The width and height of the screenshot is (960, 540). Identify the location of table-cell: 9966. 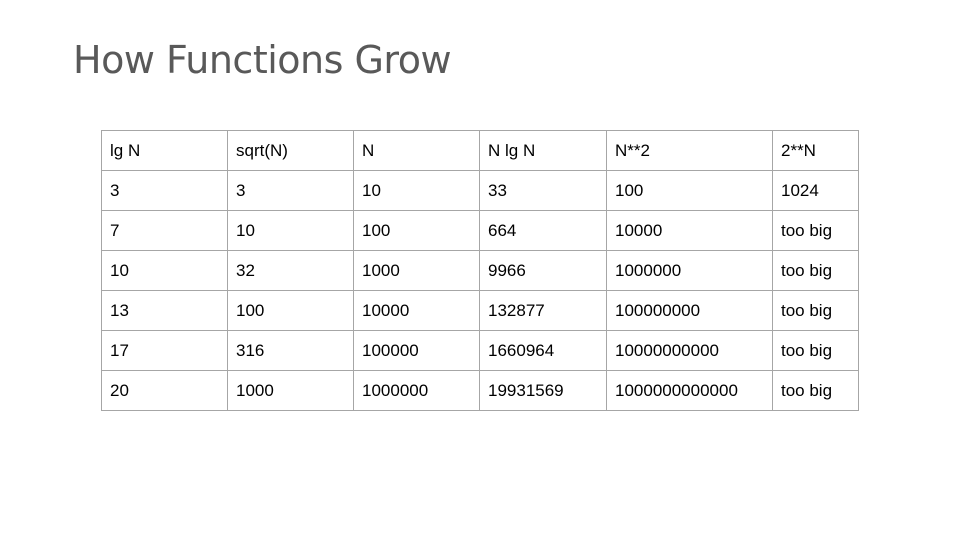
(543, 270).